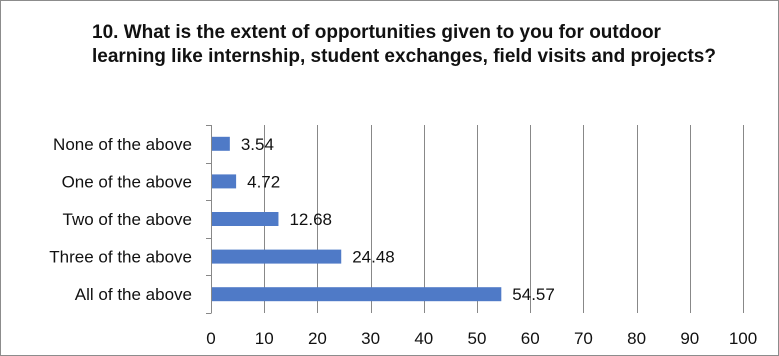 The image size is (779, 356). I want to click on x-tick-label: 40, so click(423, 338).